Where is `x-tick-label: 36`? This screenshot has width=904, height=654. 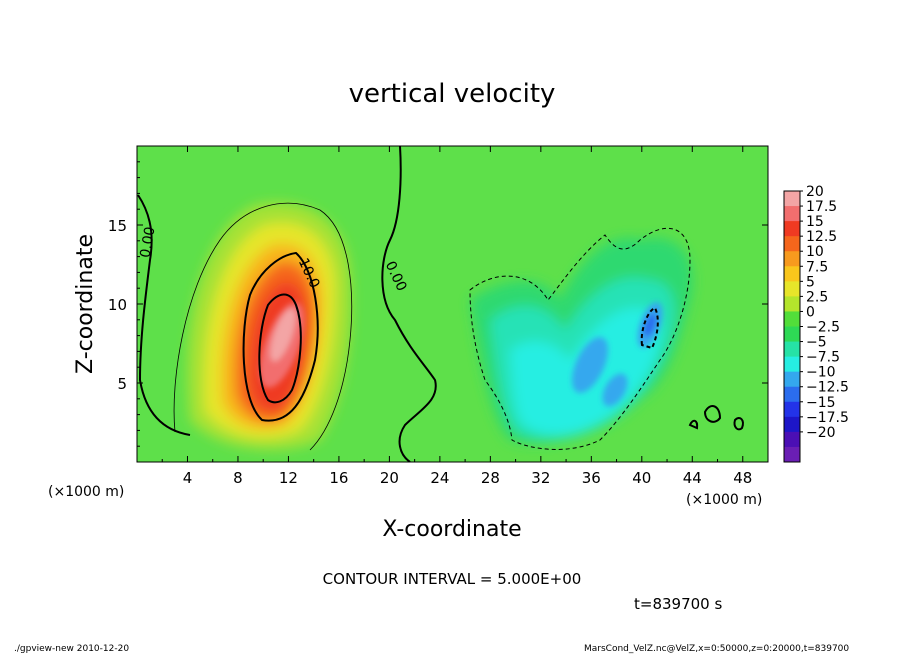 x-tick-label: 36 is located at coordinates (591, 478).